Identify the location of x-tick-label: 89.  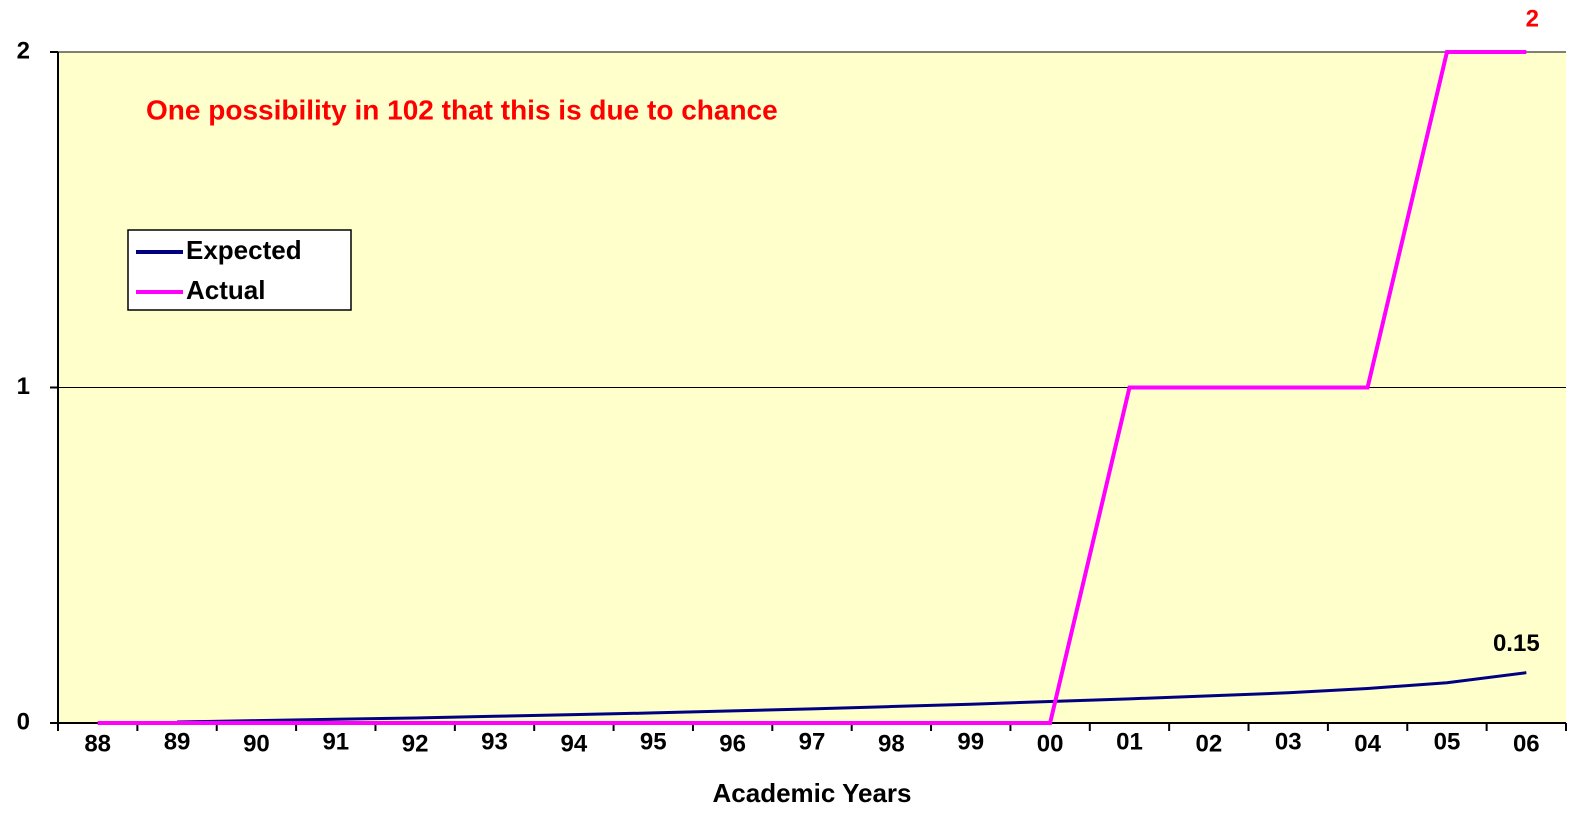
(177, 741).